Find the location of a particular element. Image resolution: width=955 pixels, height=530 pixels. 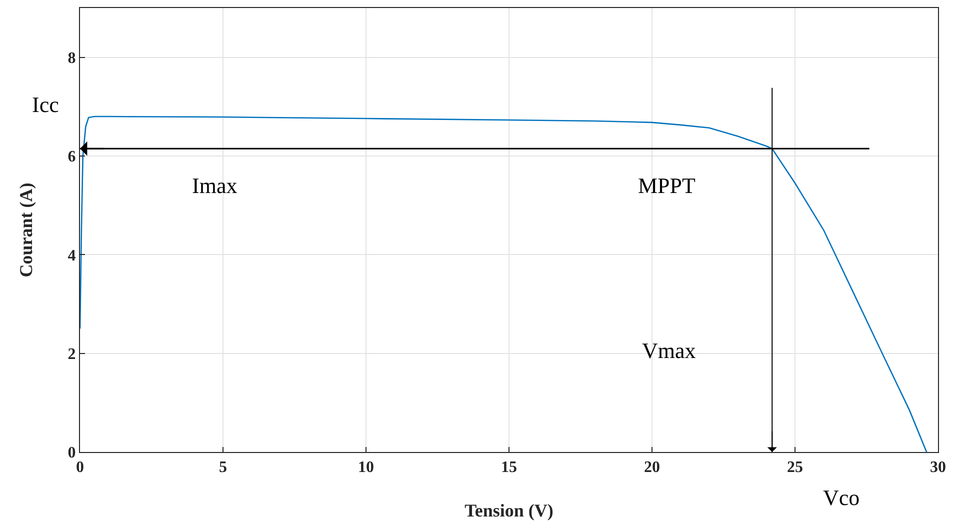

x-tick-label: 10 is located at coordinates (366, 467).